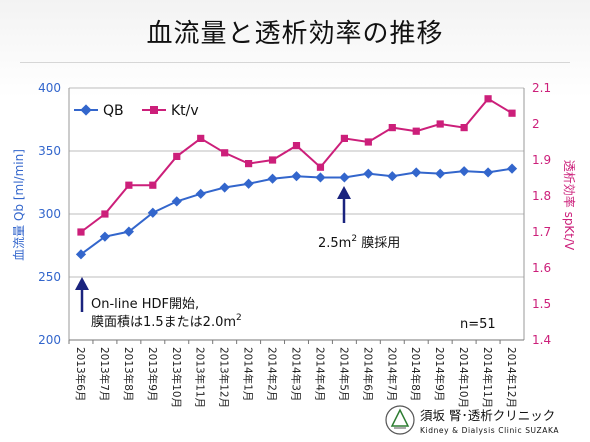 The image size is (590, 442). I want to click on x-tick-label: 2014年10月, so click(463, 377).